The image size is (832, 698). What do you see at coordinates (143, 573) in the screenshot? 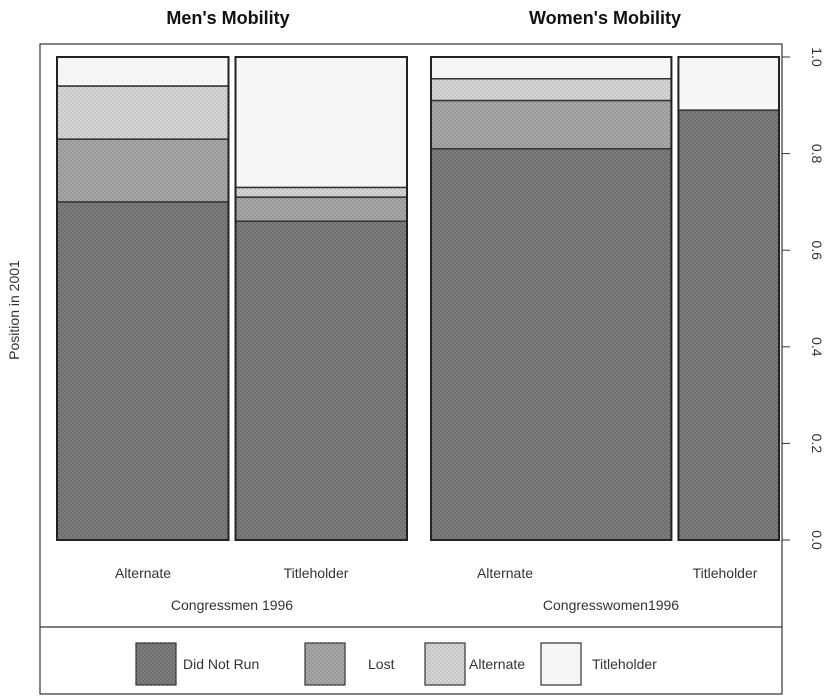
I see `x-label-men-alternate: Alternate` at bounding box center [143, 573].